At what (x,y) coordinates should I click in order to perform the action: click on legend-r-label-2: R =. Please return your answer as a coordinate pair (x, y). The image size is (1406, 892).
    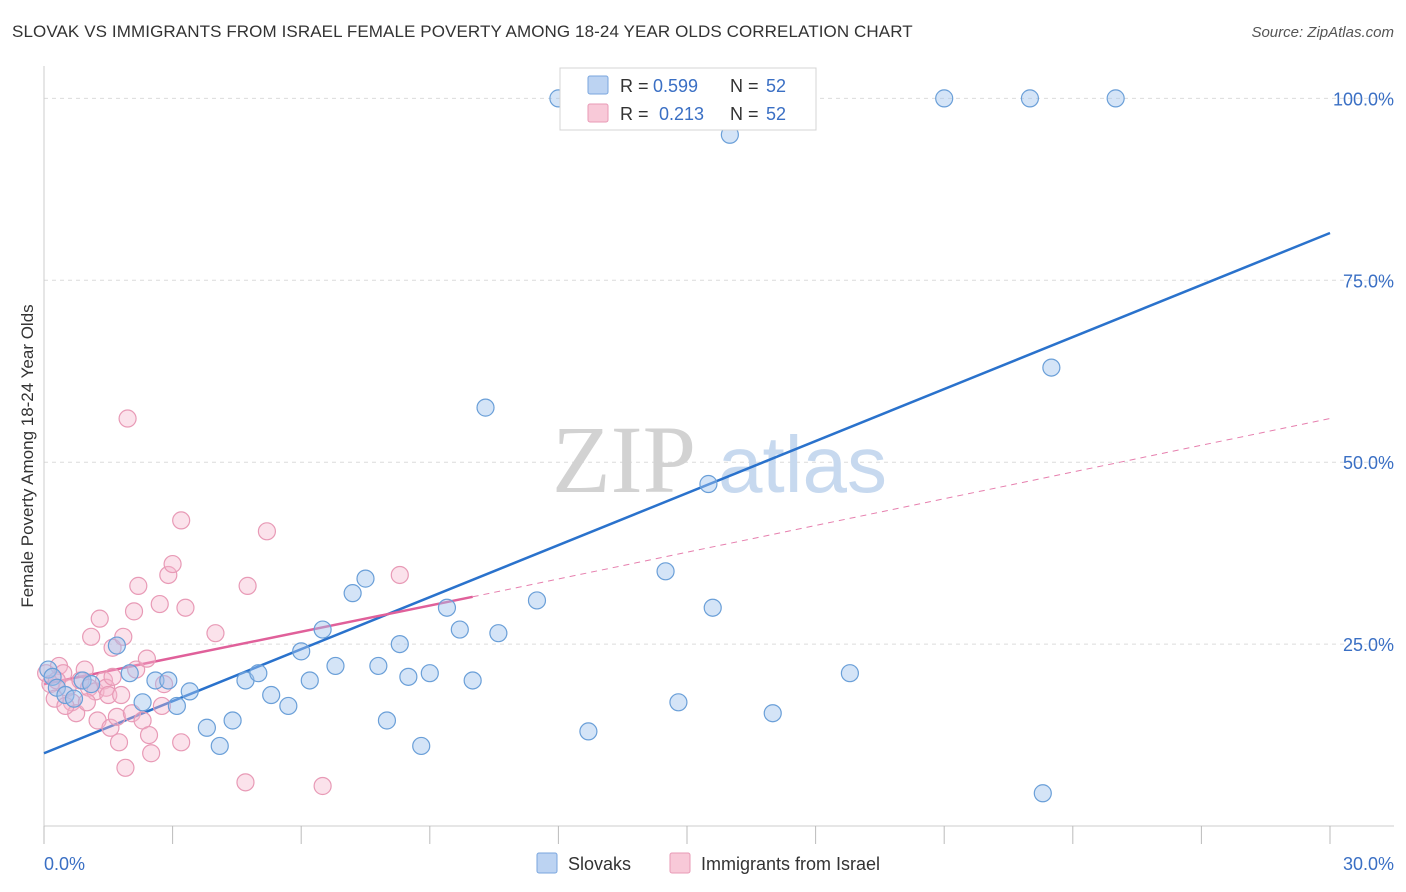
    Looking at the image, I should click on (634, 114).